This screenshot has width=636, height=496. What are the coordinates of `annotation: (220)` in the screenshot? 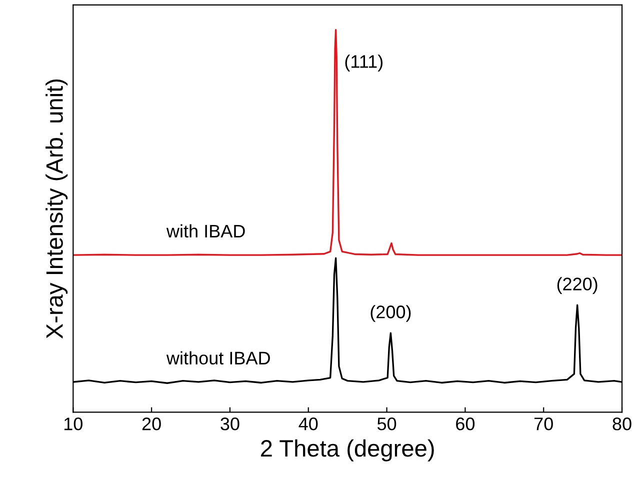 It's located at (577, 285).